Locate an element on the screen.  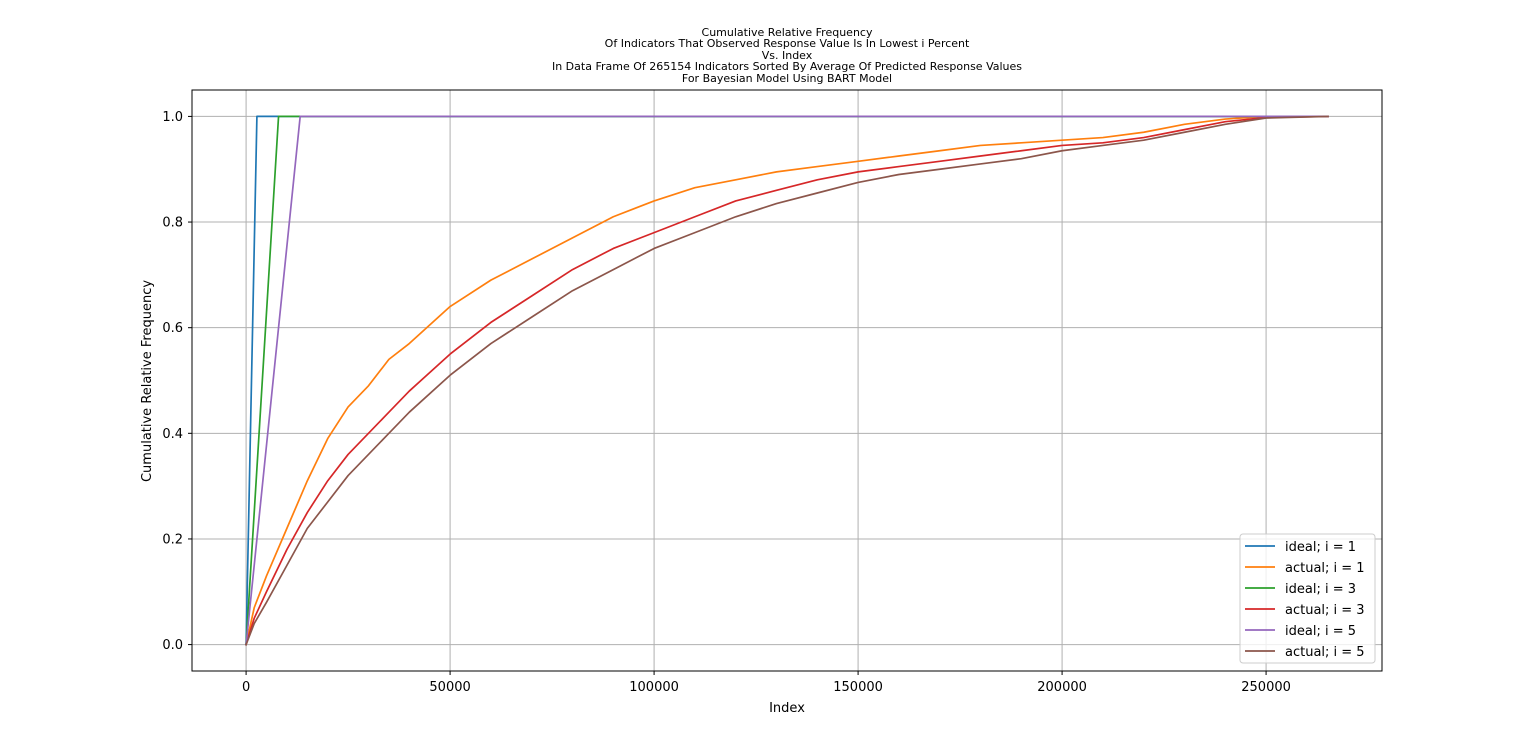
legend-label: actual; i = 1 is located at coordinates (1325, 568).